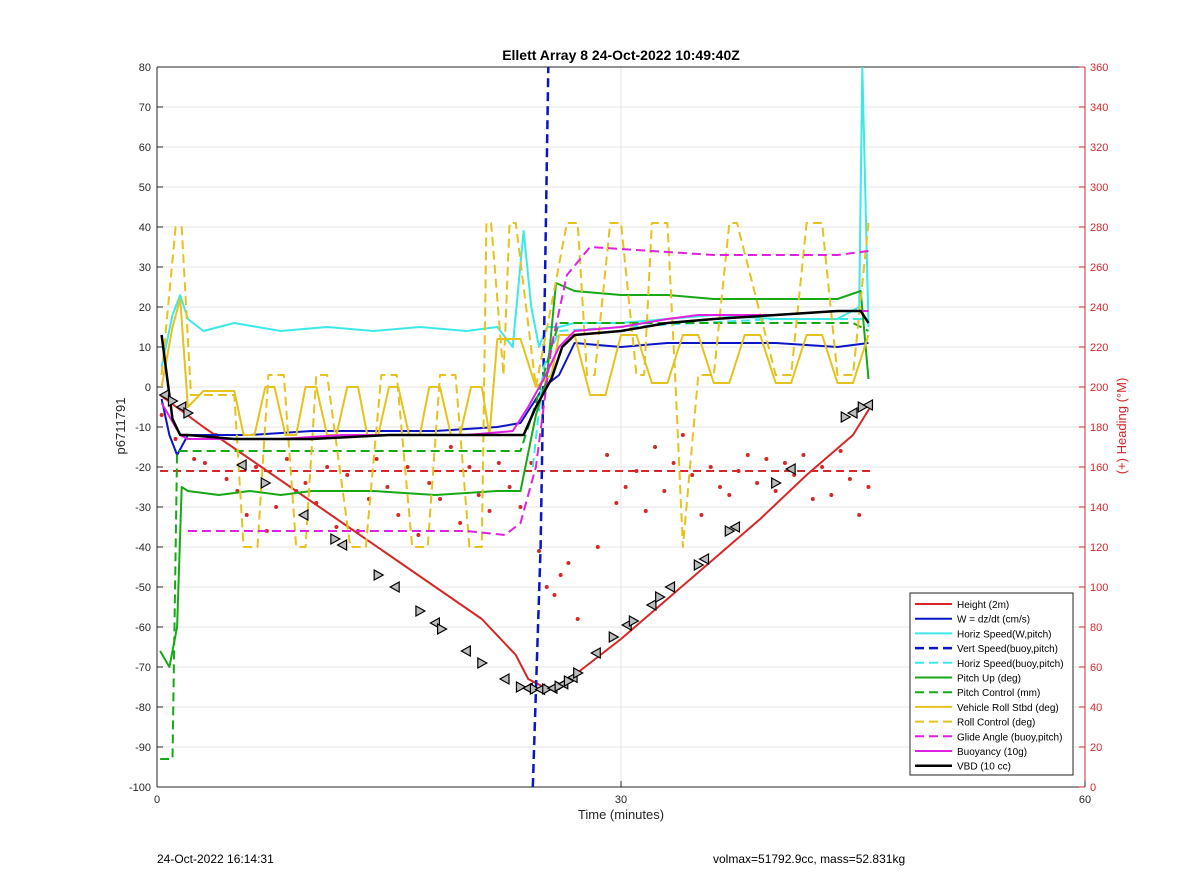  I want to click on x-axis-label: Time (minutes), so click(621, 814).